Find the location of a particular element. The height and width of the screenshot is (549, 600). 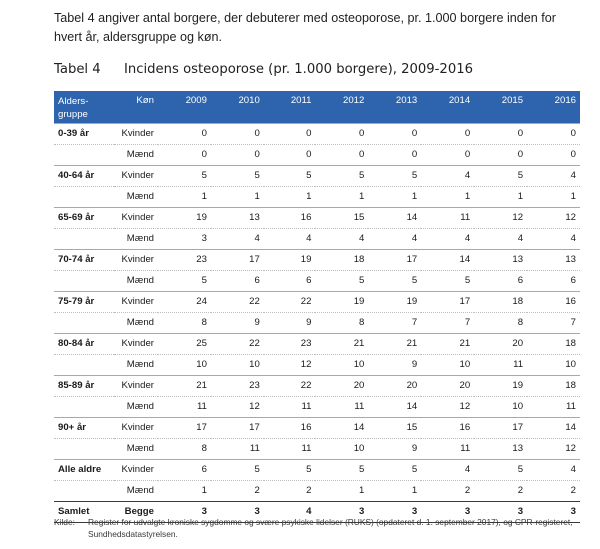

header-year: 2011 is located at coordinates (289, 107).